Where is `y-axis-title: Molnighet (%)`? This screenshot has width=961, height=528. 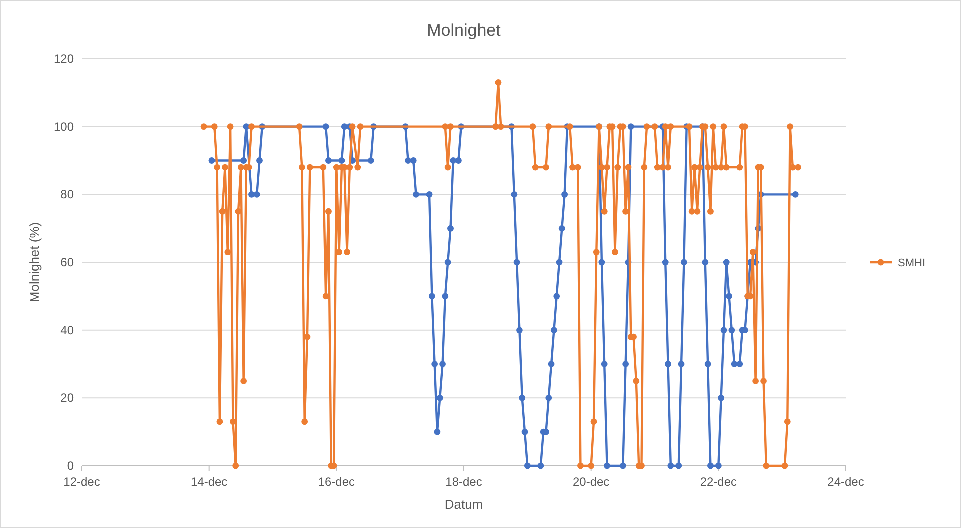 y-axis-title: Molnighet (%) is located at coordinates (34, 262).